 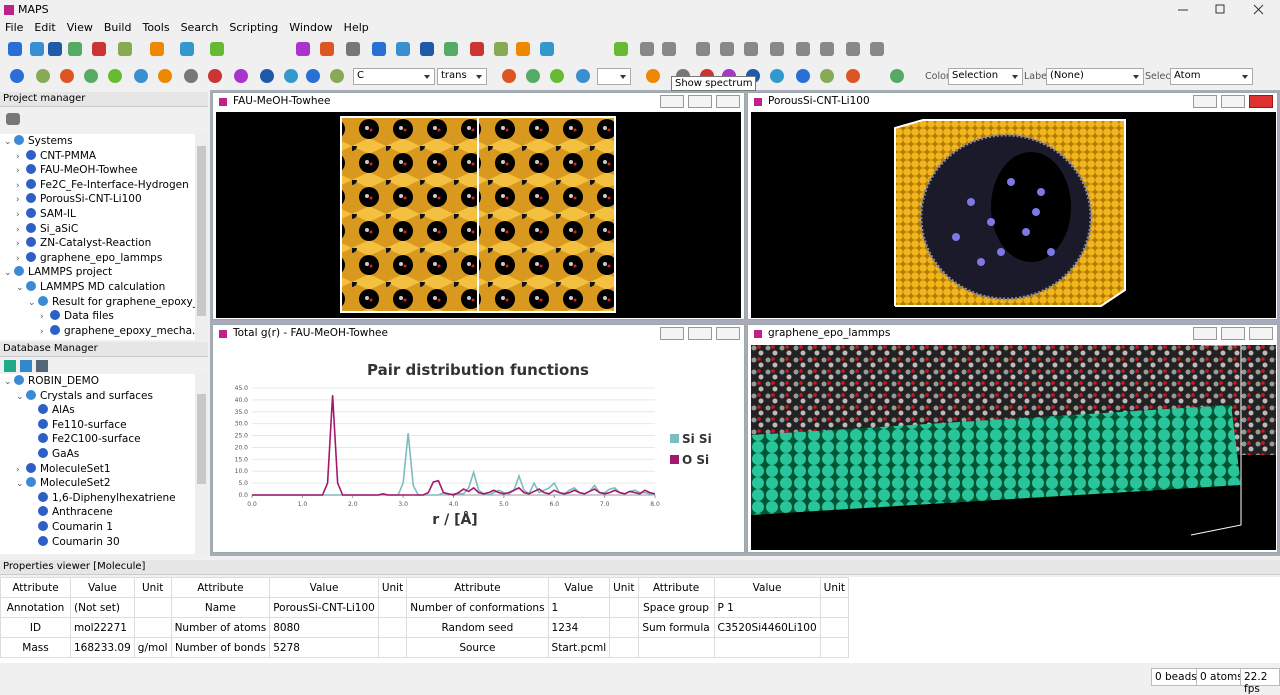 I want to click on tree-row: Anthracene, so click(x=97, y=512).